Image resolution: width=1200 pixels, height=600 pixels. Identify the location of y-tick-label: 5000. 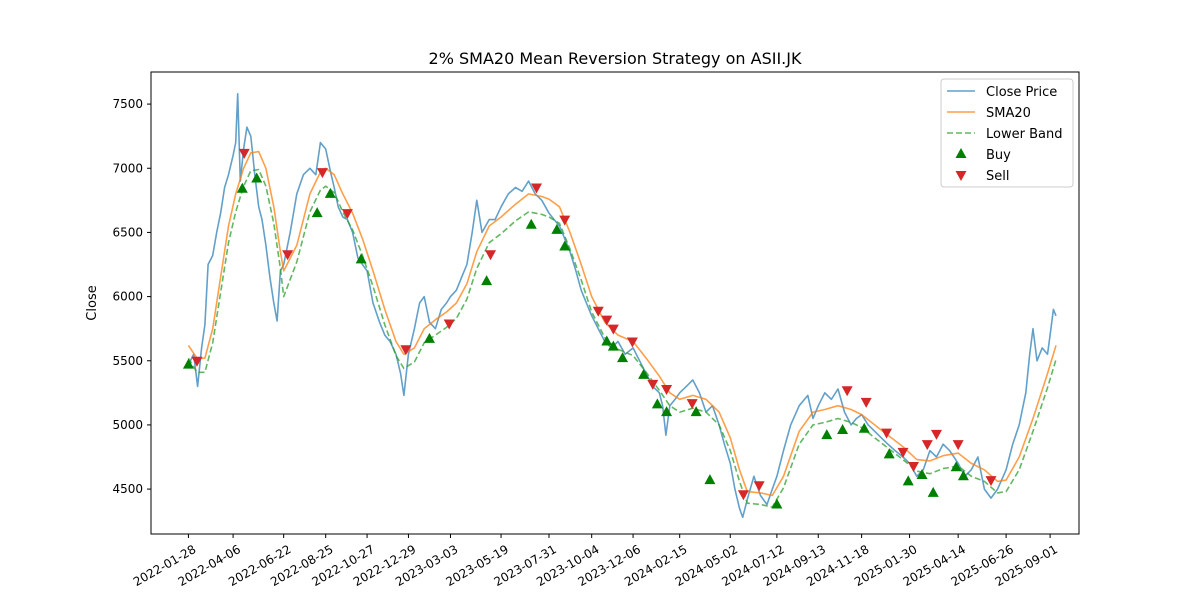
(127, 425).